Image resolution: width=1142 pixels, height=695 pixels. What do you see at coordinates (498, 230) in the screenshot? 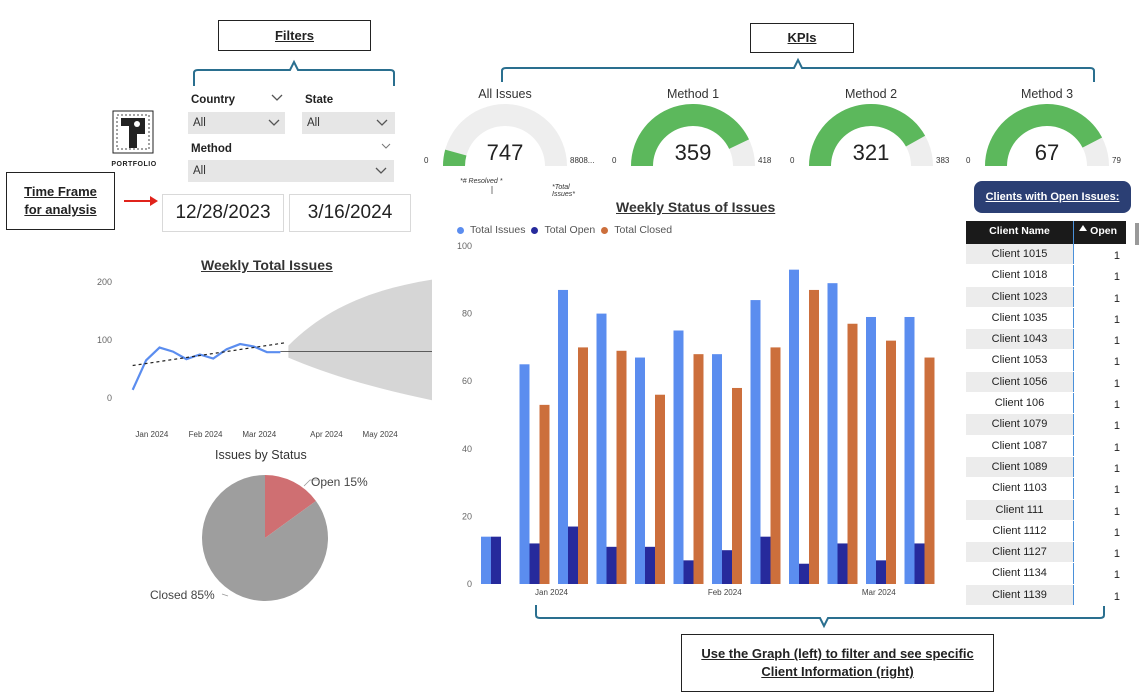
I see `legend-total-issues: Total Issues` at bounding box center [498, 230].